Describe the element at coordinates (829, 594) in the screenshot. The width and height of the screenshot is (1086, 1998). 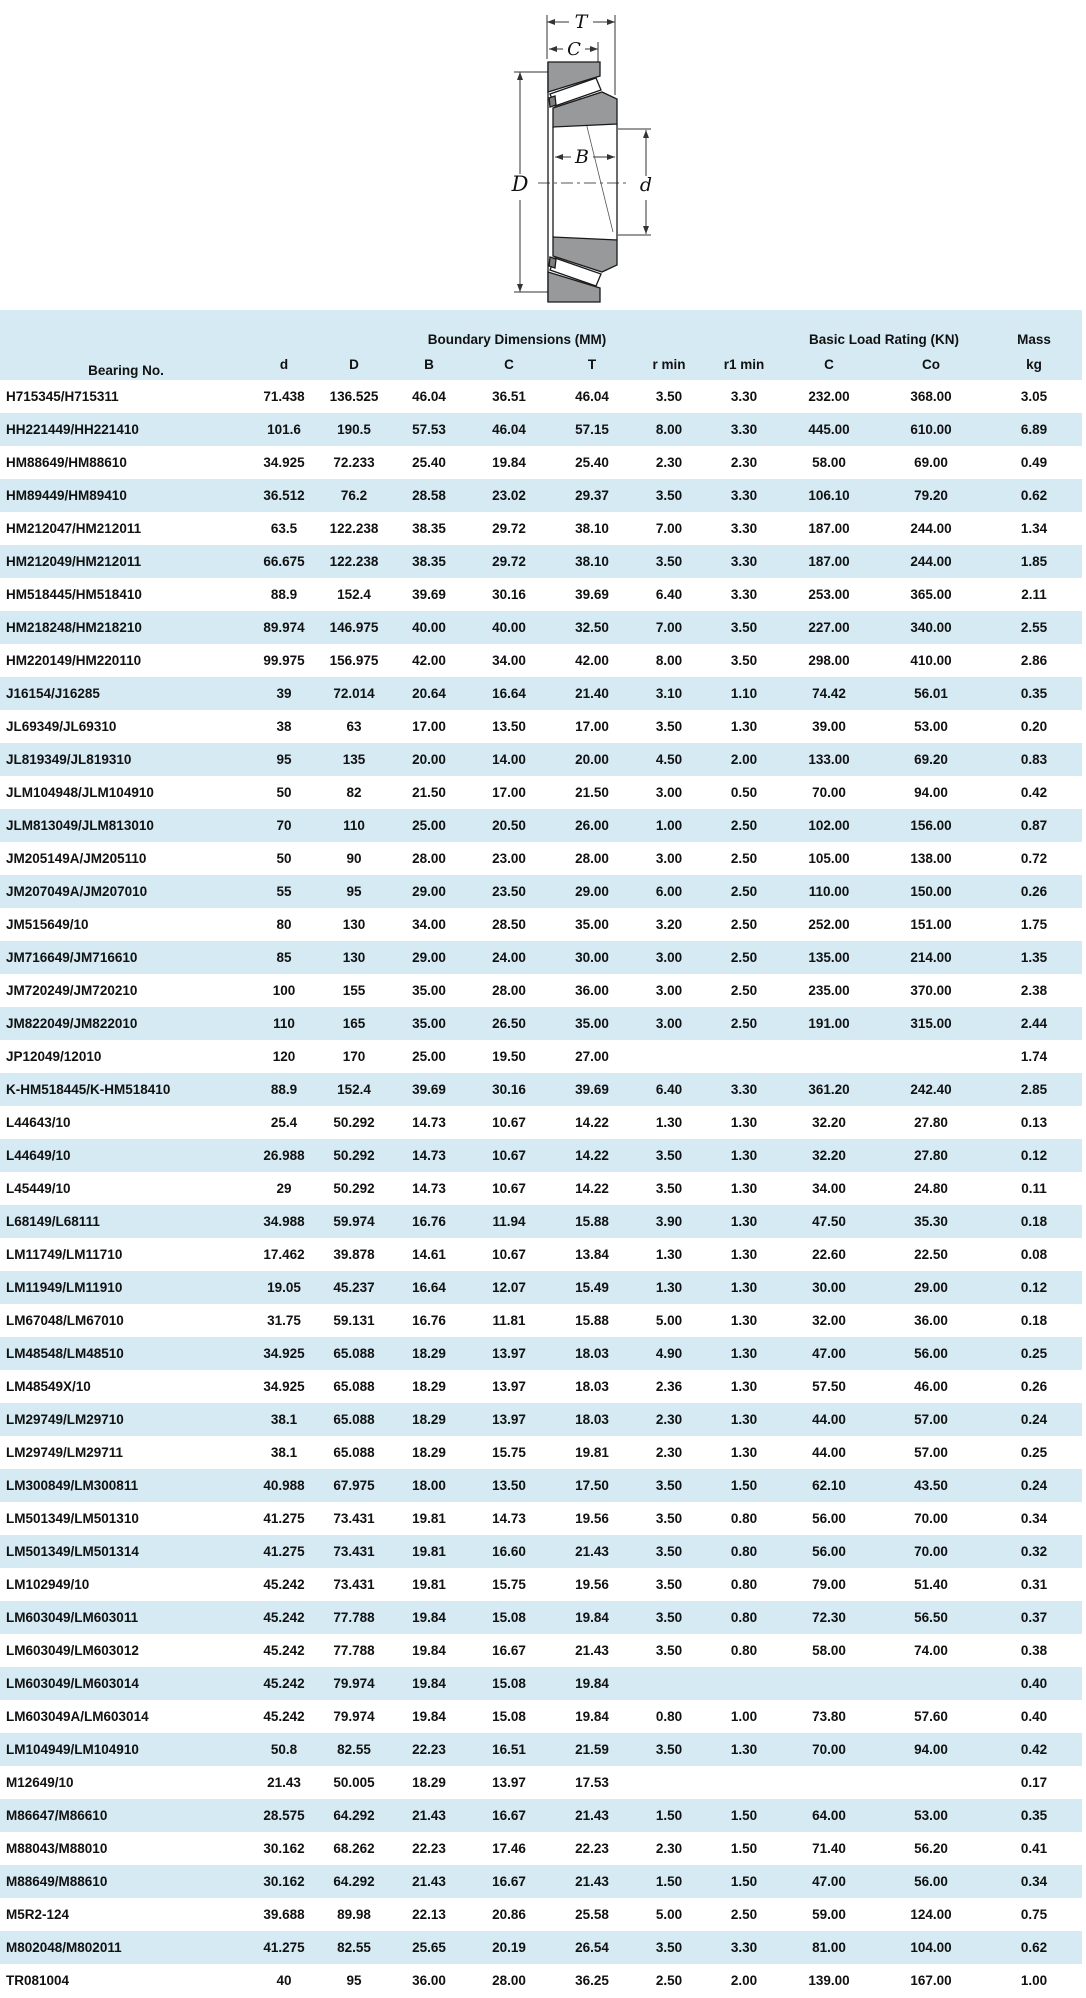
I see `value-cell: 253.00` at that location.